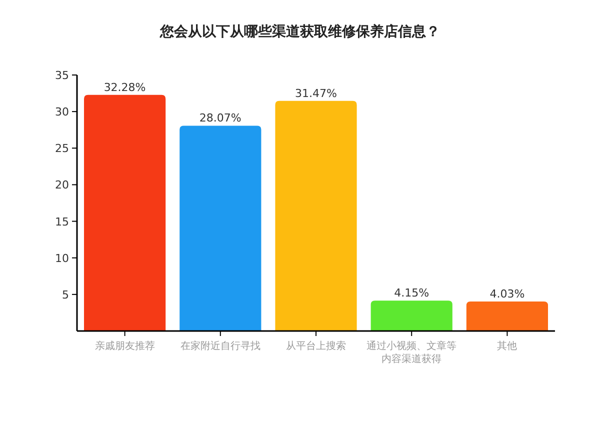 The image size is (600, 421). What do you see at coordinates (124, 346) in the screenshot?
I see `x-tick-label: 亲戚朋友推荐` at bounding box center [124, 346].